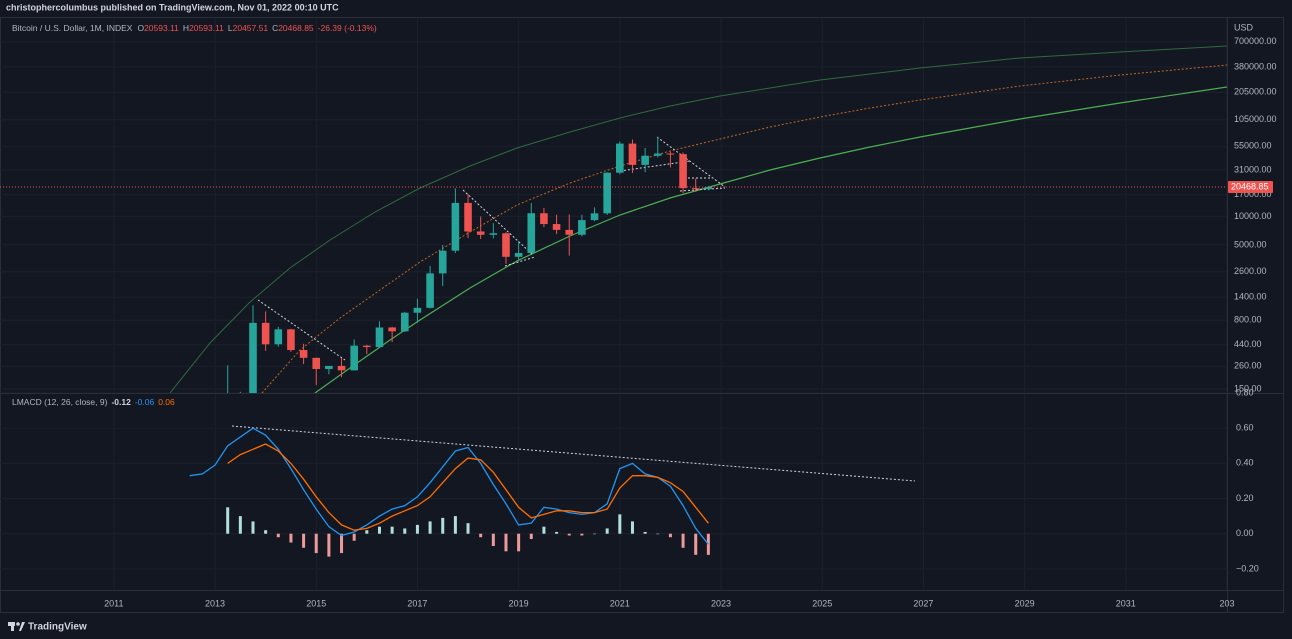 The width and height of the screenshot is (1292, 639). What do you see at coordinates (22, 626) in the screenshot?
I see `brand-logo` at bounding box center [22, 626].